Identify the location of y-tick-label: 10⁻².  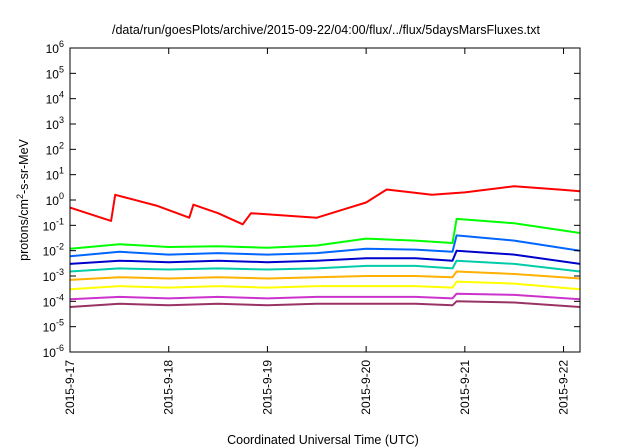
(53, 250).